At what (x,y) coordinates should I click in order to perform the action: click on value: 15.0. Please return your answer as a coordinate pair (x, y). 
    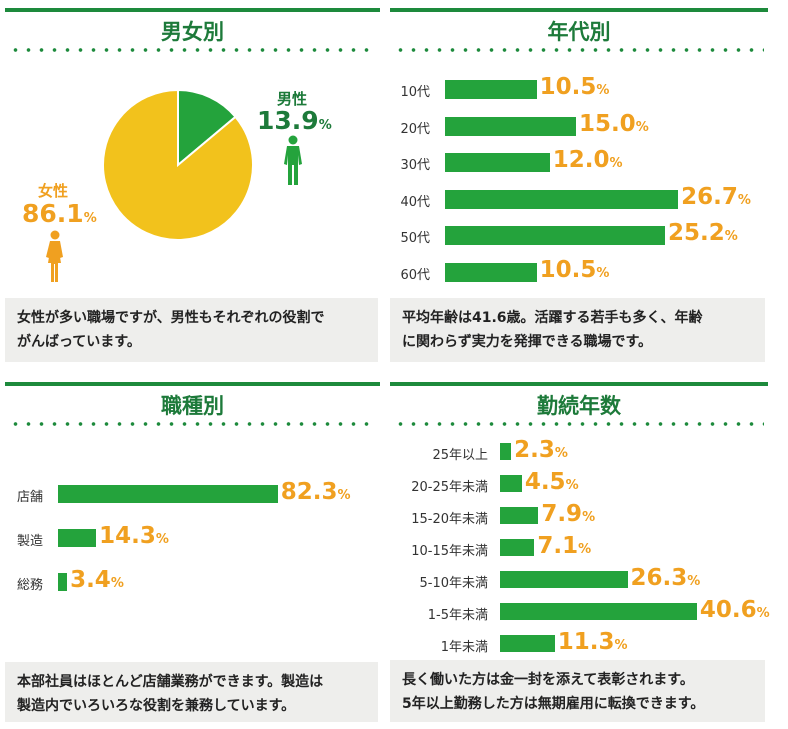
    Looking at the image, I should click on (607, 123).